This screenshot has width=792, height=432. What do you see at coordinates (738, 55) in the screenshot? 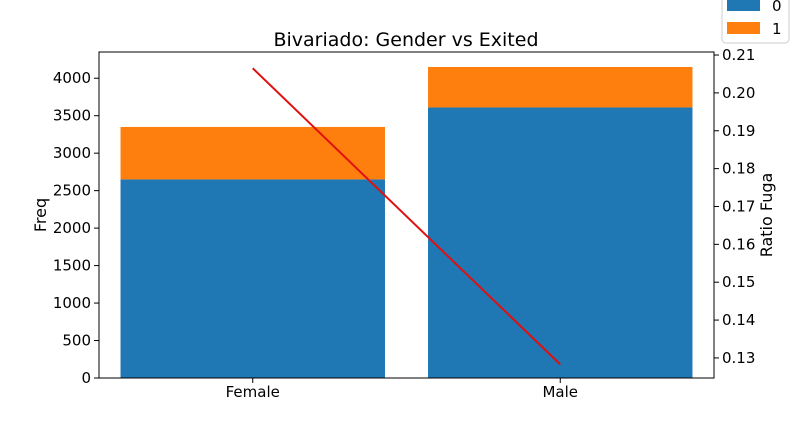
I see `y2-tick-label: 0.21` at bounding box center [738, 55].